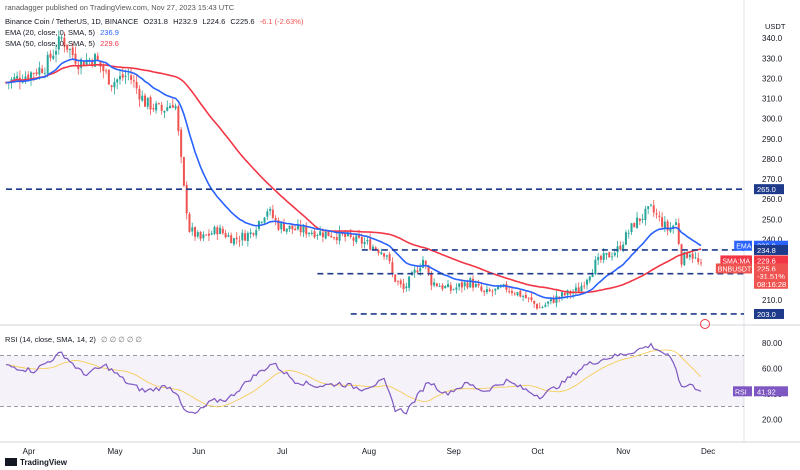 The width and height of the screenshot is (800, 470). What do you see at coordinates (50, 32) in the screenshot?
I see `ema-label: EMA (20, close, 0, SMA, 5)` at bounding box center [50, 32].